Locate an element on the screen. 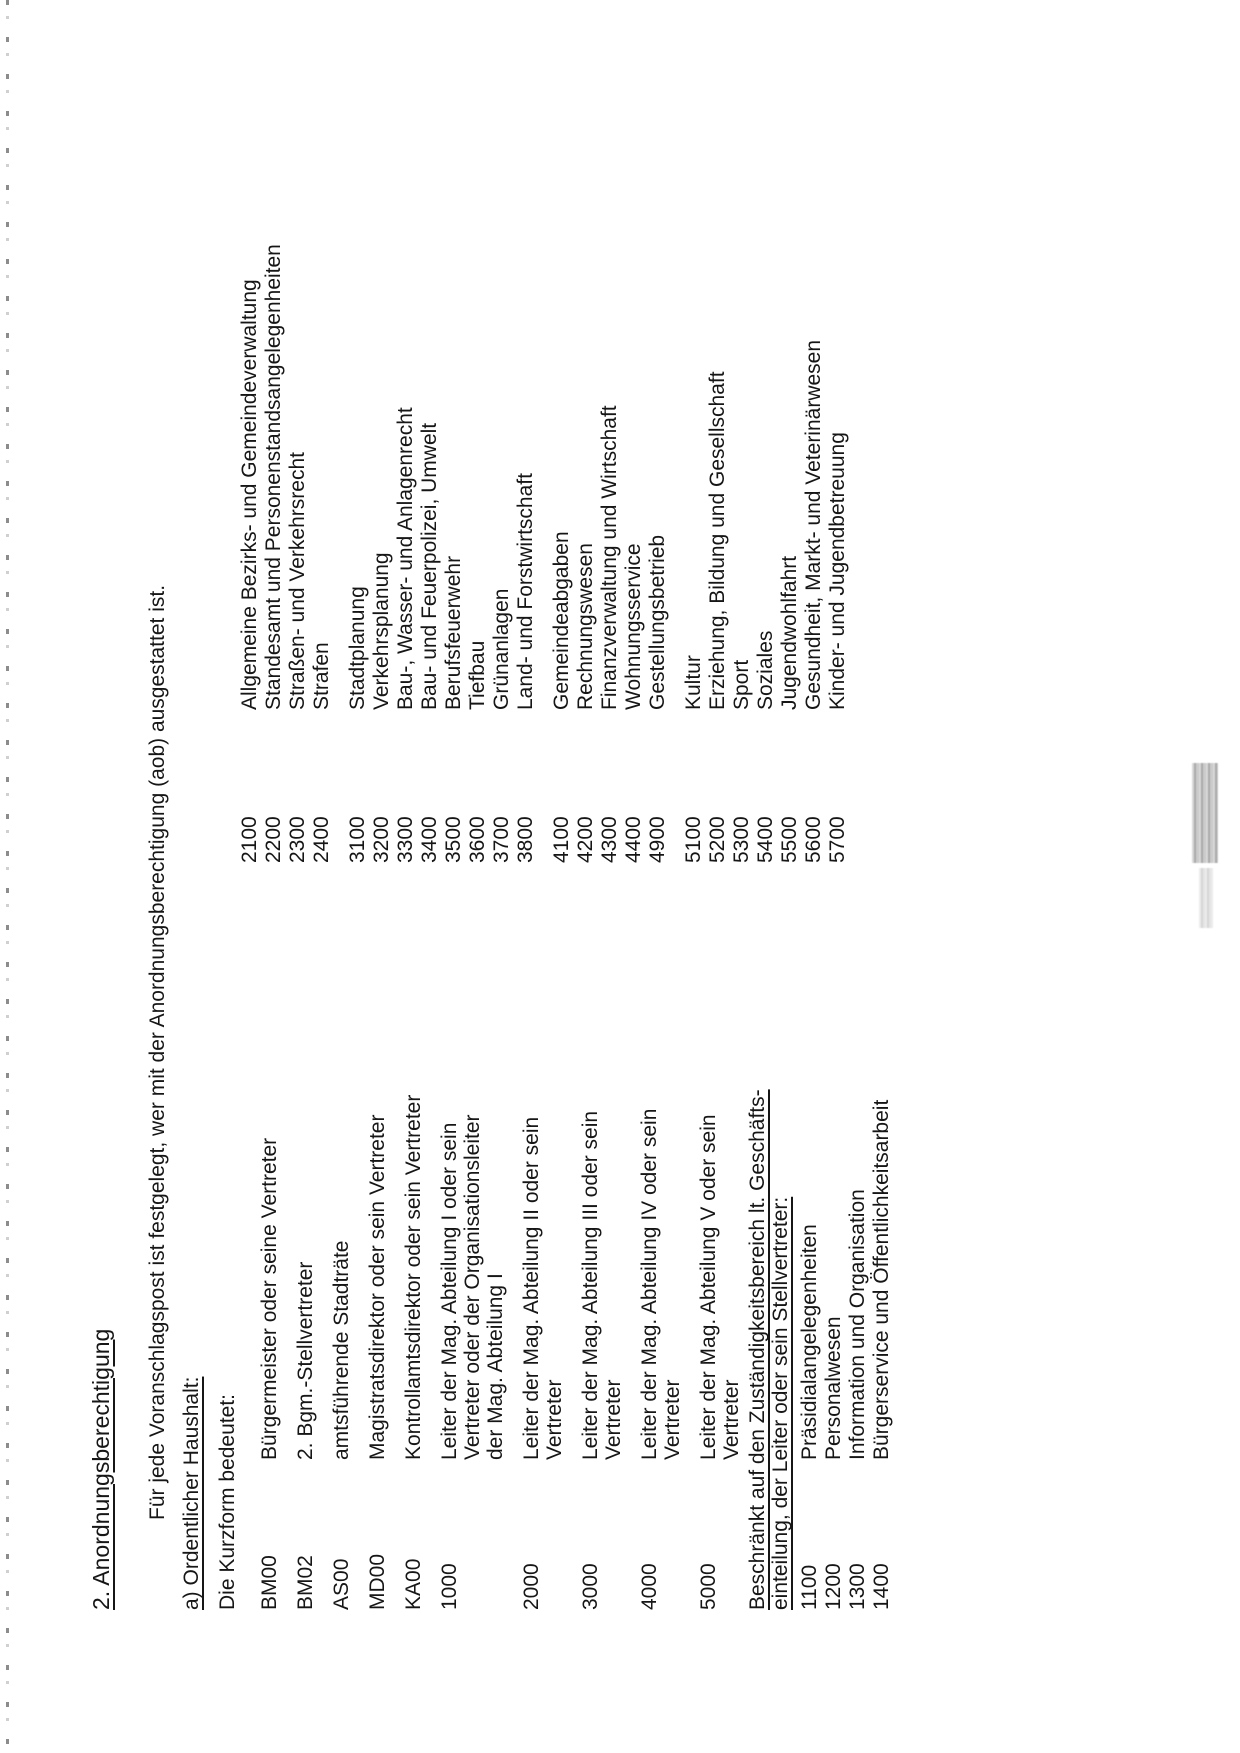 This screenshot has height=1753, width=1240. table-row: 3800 Land- und Forstwirtschaft is located at coordinates (526, 503).